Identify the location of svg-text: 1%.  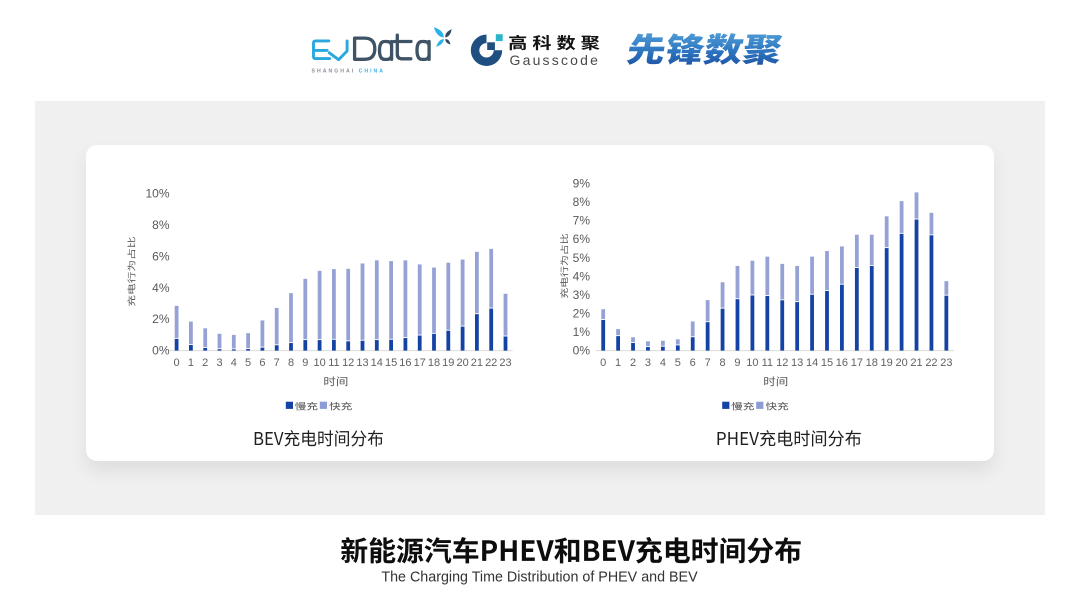
(582, 332).